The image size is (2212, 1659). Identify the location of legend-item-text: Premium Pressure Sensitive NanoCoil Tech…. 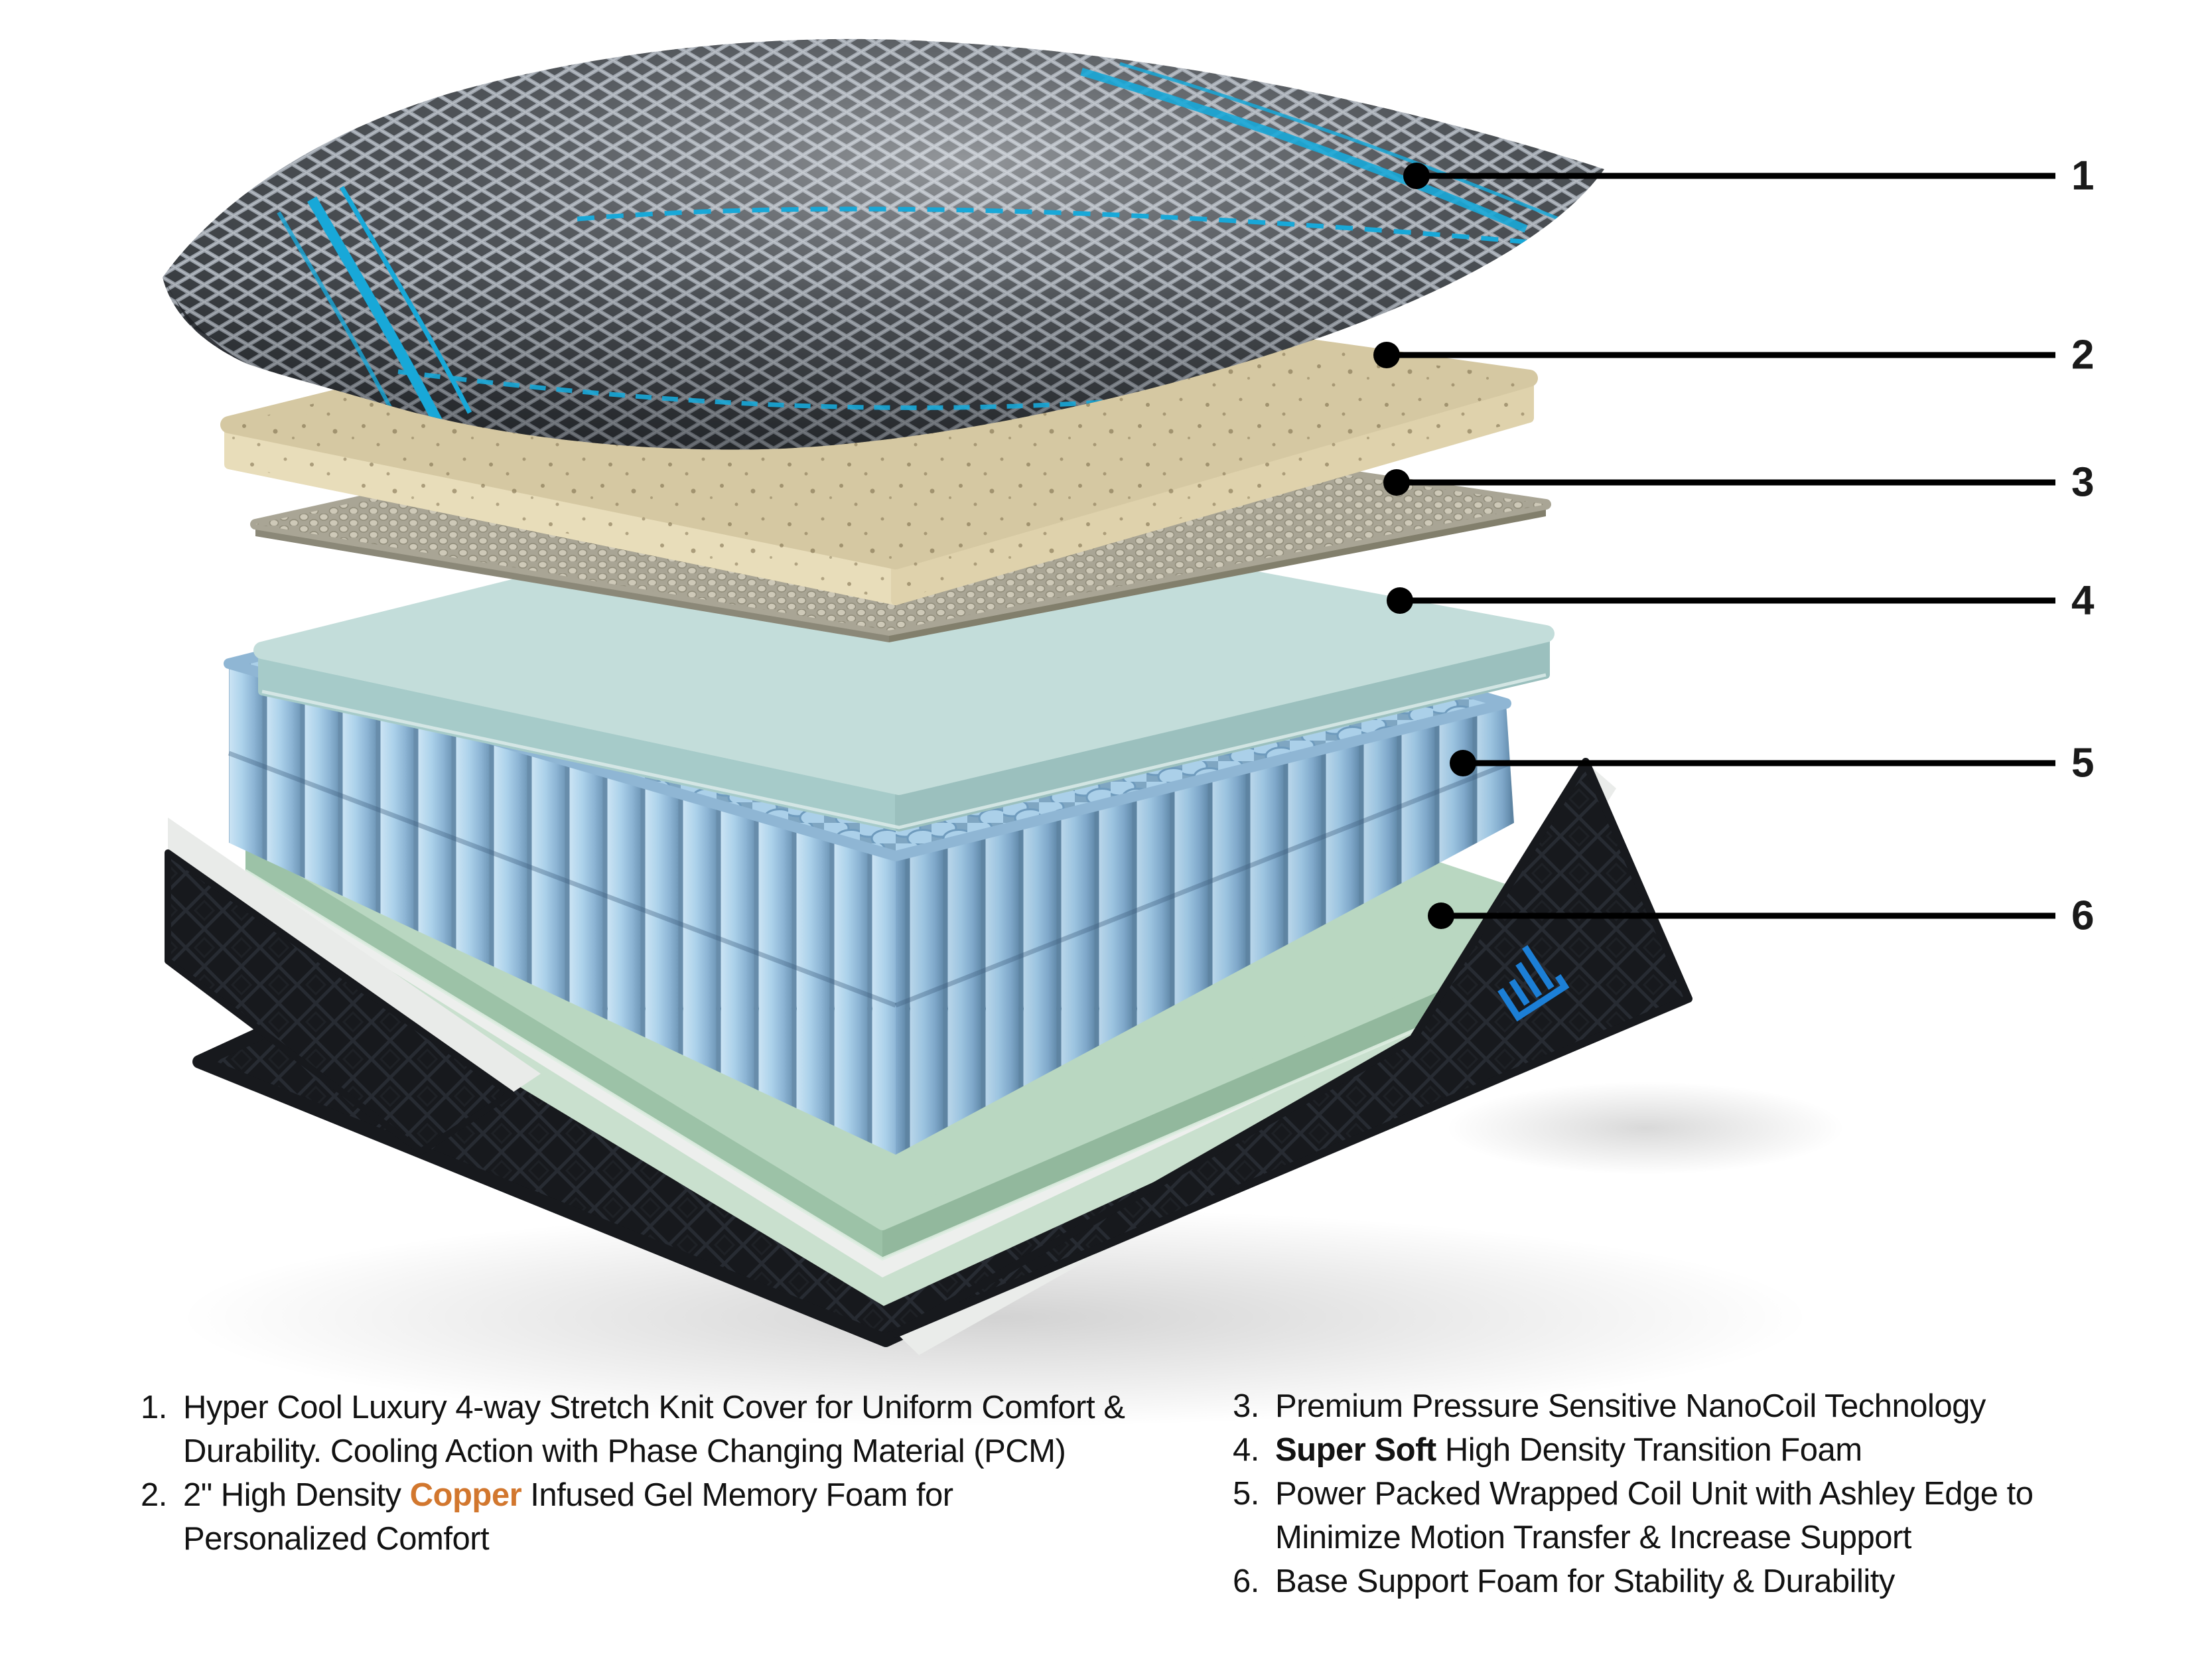
(1735, 1406).